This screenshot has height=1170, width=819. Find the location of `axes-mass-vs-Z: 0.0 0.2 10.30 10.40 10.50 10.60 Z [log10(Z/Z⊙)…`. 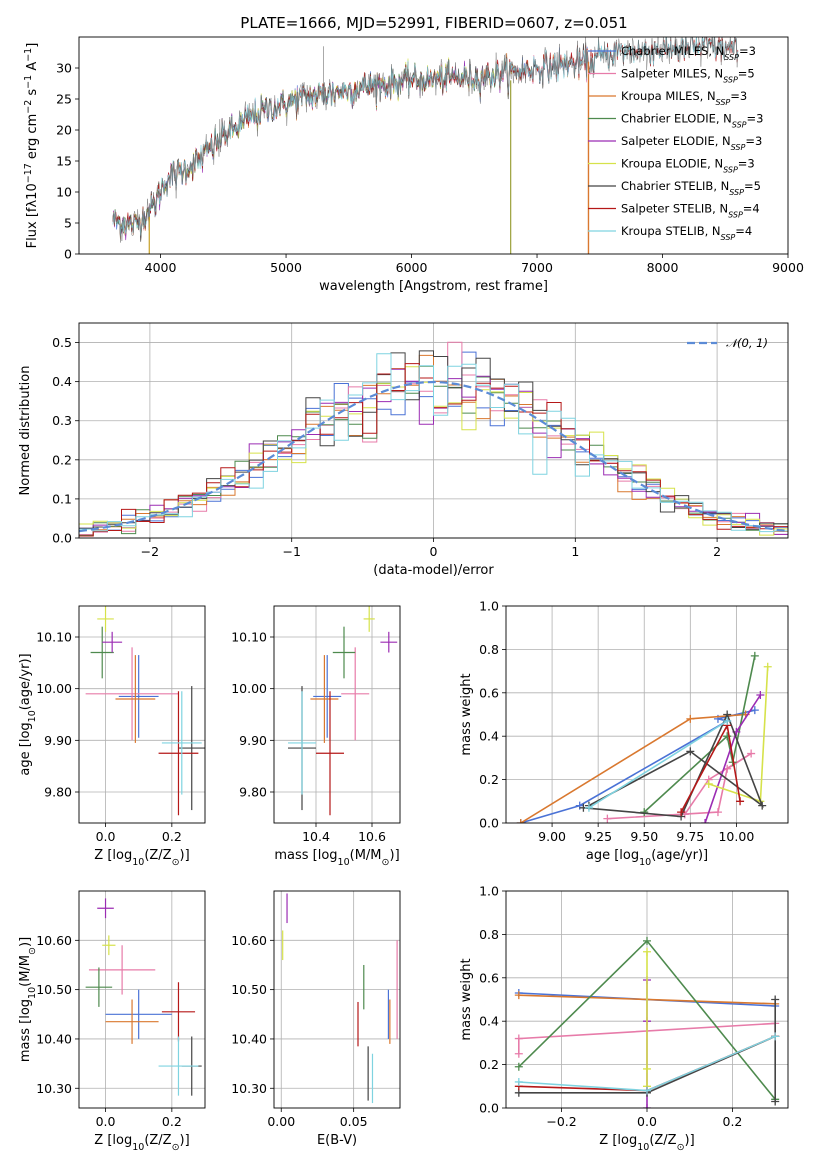

axes-mass-vs-Z: 0.0 0.2 10.30 10.40 10.50 10.60 Z [log10(Z/Z⊙)… is located at coordinates (112, 1021).